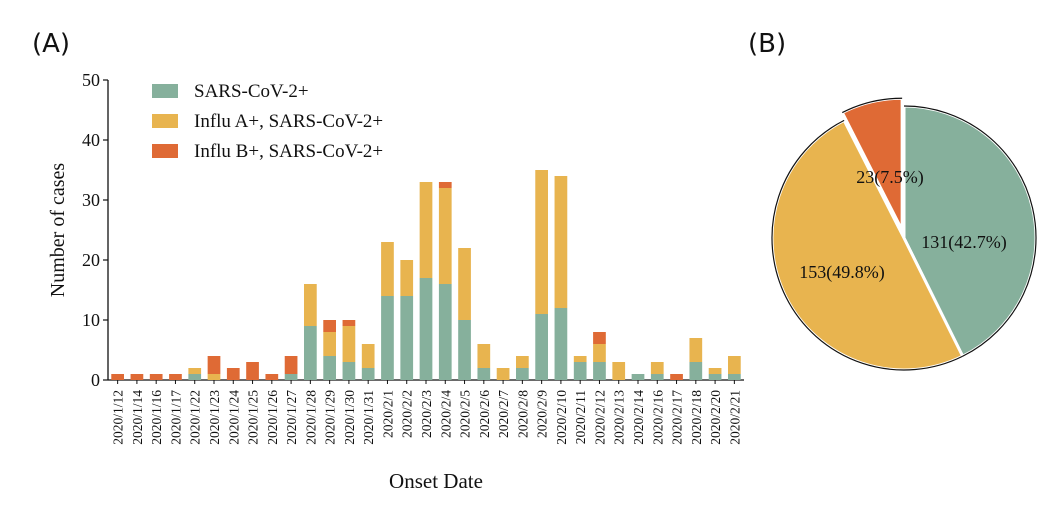 The height and width of the screenshot is (516, 1054). What do you see at coordinates (580, 417) in the screenshot?
I see `x-tick-label: 2020/2/11` at bounding box center [580, 417].